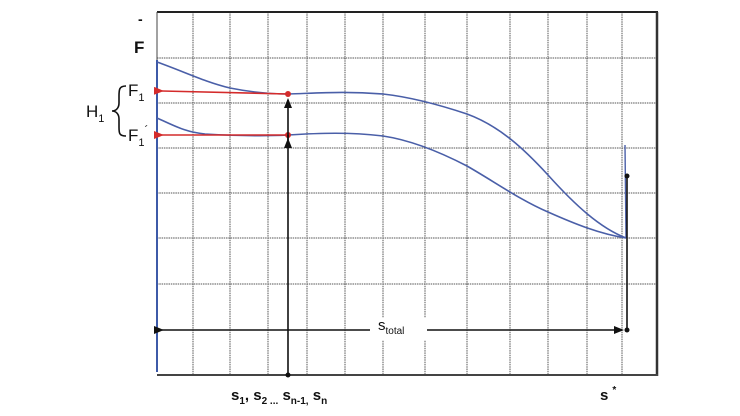 Image resolution: width=740 pixels, height=416 pixels. What do you see at coordinates (608, 394) in the screenshot?
I see `label-s-star: s *` at bounding box center [608, 394].